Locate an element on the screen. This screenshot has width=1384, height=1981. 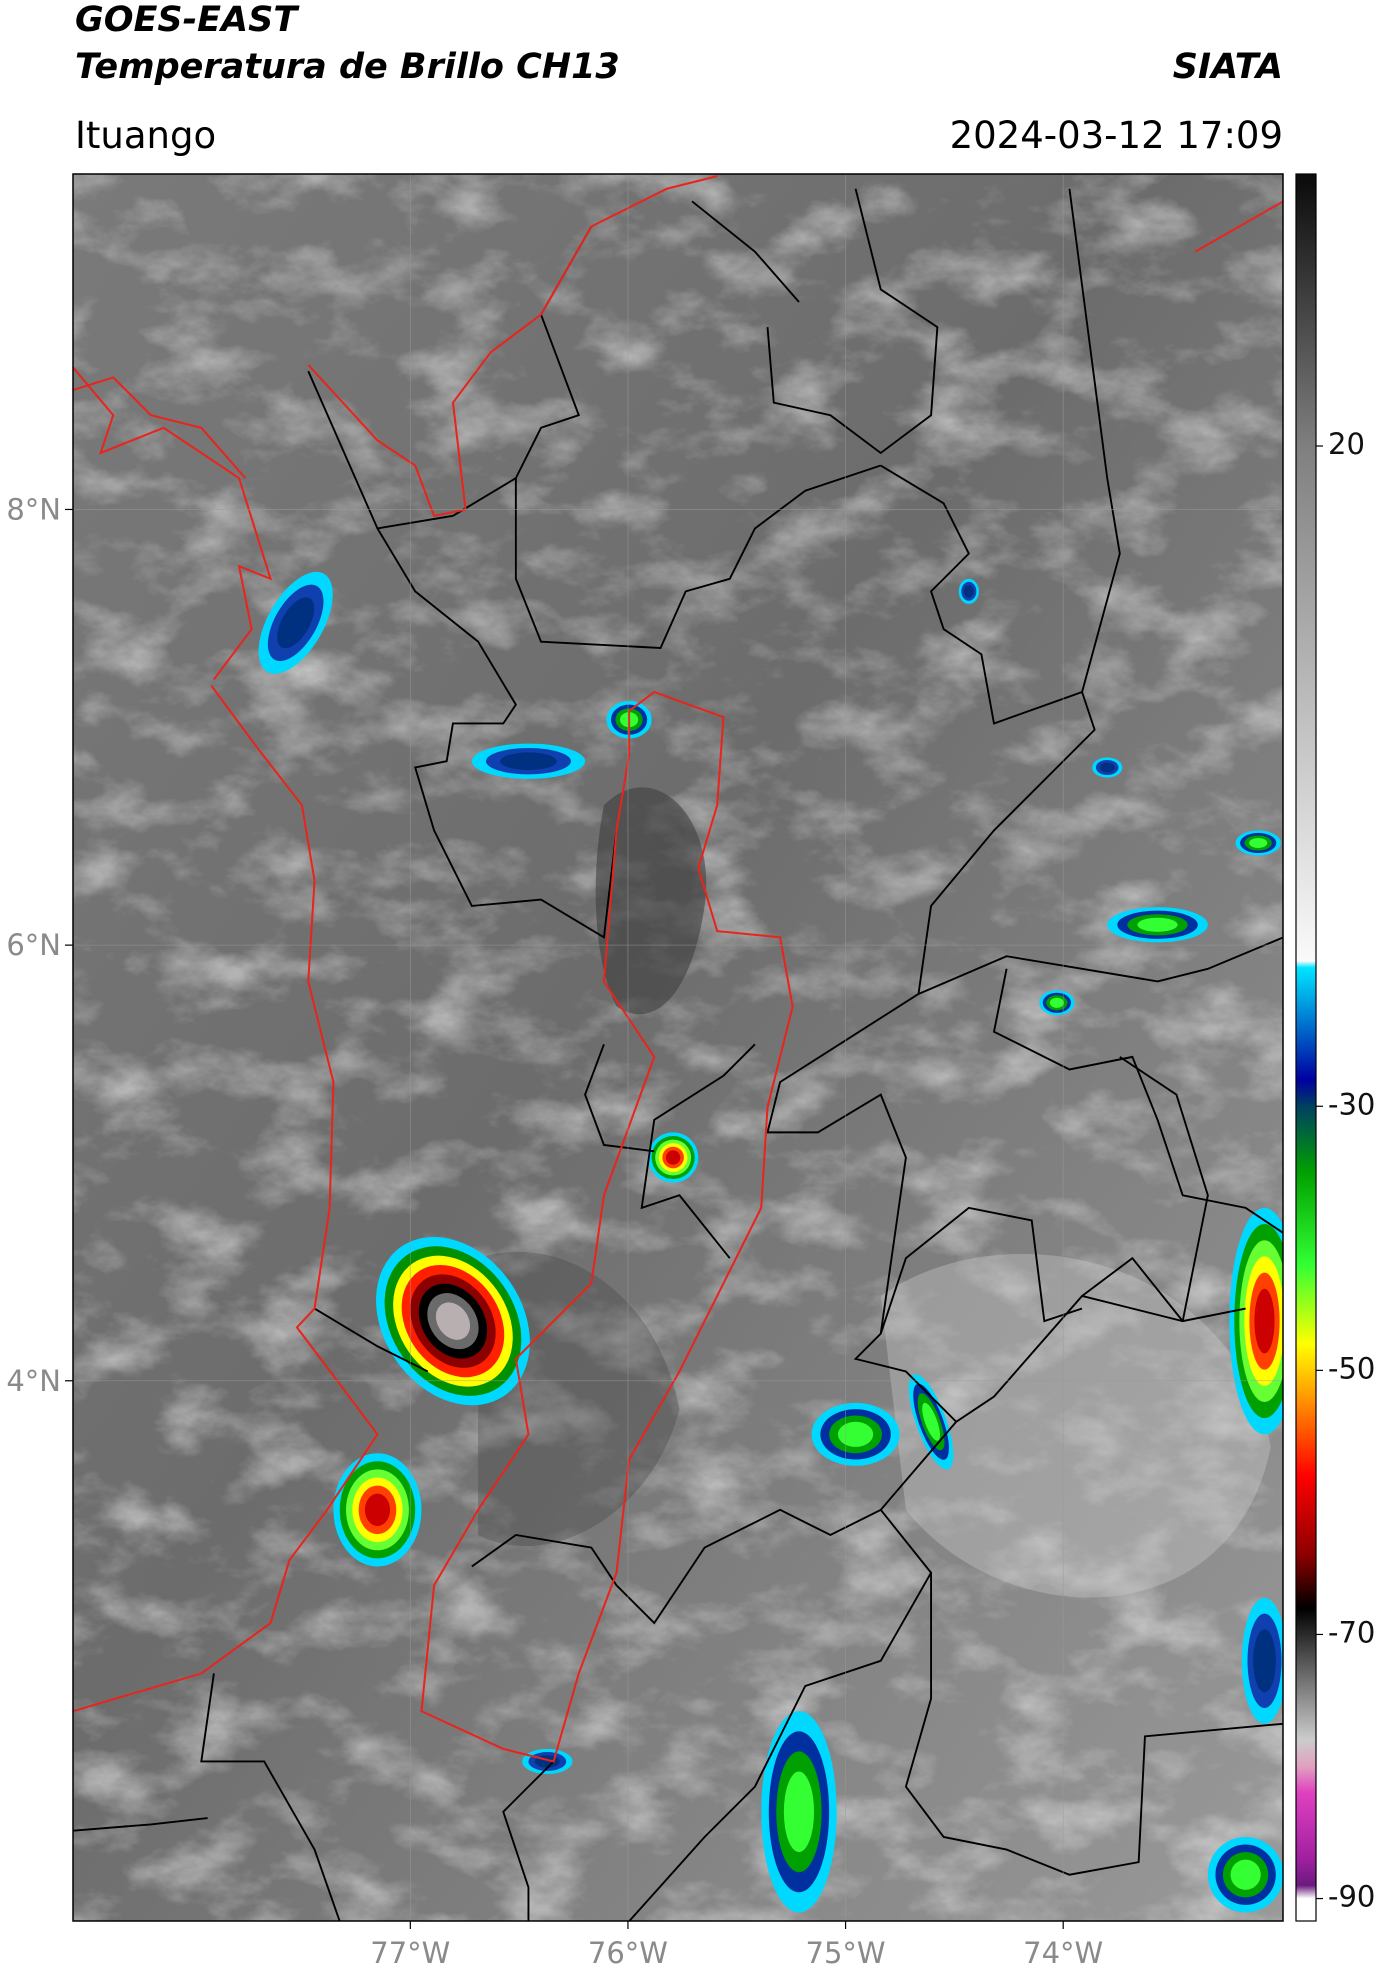
colorbar-label: -30 is located at coordinates (1351, 1104).